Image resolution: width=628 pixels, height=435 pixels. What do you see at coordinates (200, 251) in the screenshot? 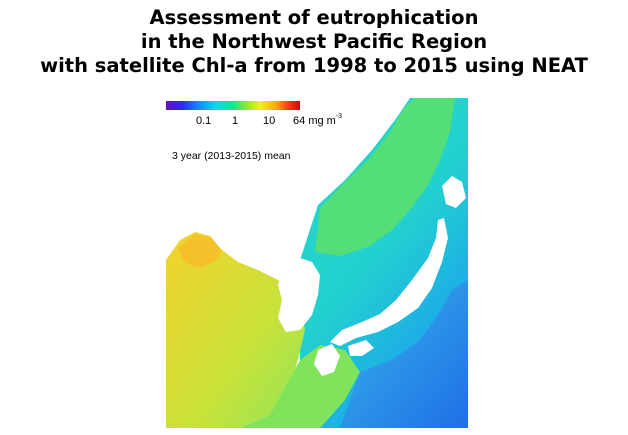
I see `bohai-sea` at bounding box center [200, 251].